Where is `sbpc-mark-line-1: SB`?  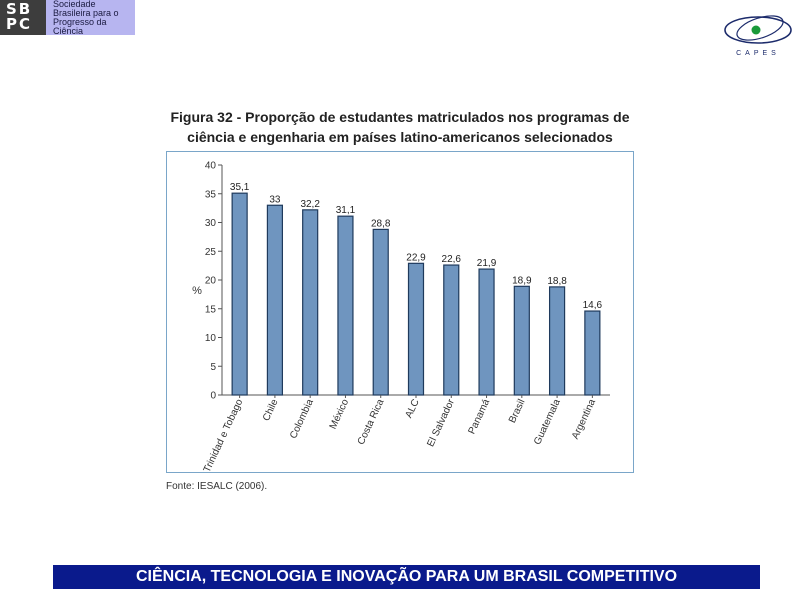 sbpc-mark-line-1: SB is located at coordinates (19, 9).